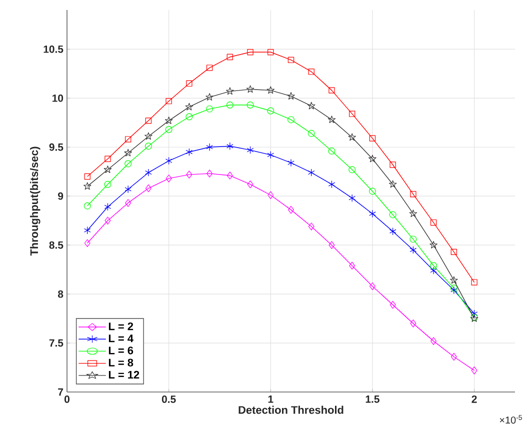 This screenshot has width=524, height=443. Describe the element at coordinates (373, 399) in the screenshot. I see `x-tick-label: 1.5` at that location.